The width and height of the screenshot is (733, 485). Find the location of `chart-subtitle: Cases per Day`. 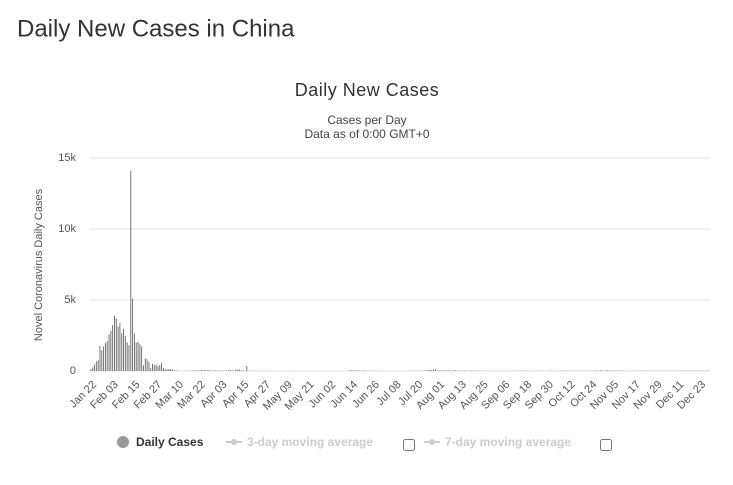

chart-subtitle: Cases per Day is located at coordinates (366, 120).